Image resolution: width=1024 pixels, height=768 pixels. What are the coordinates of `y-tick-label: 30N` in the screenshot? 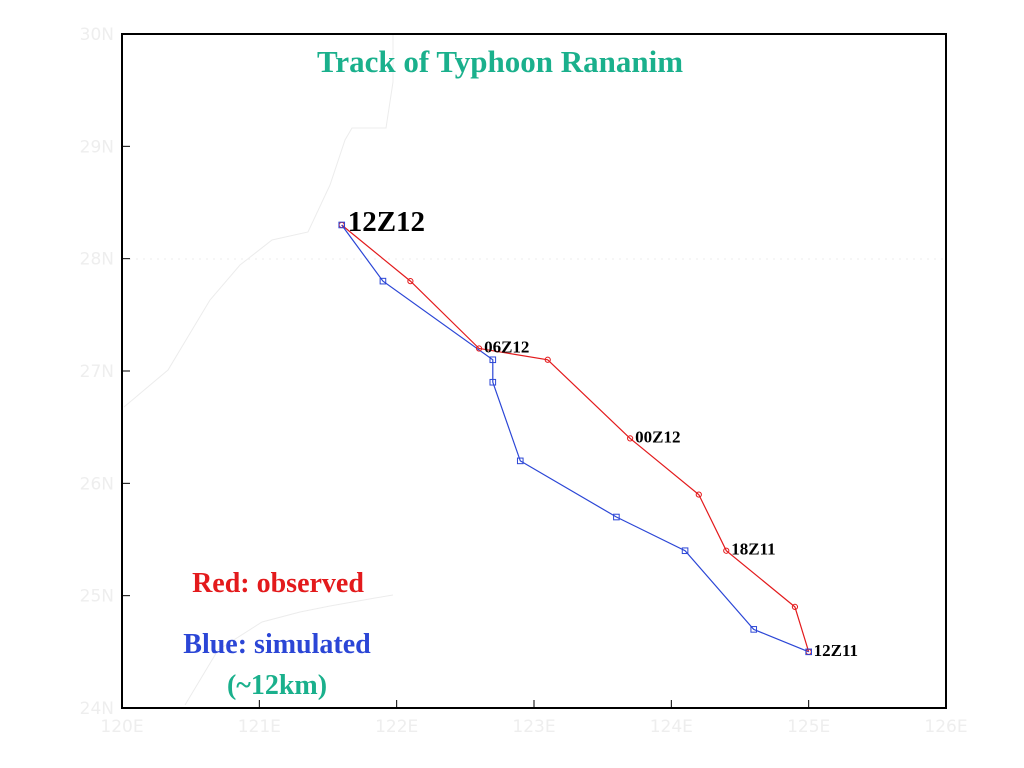 It's located at (97, 35).